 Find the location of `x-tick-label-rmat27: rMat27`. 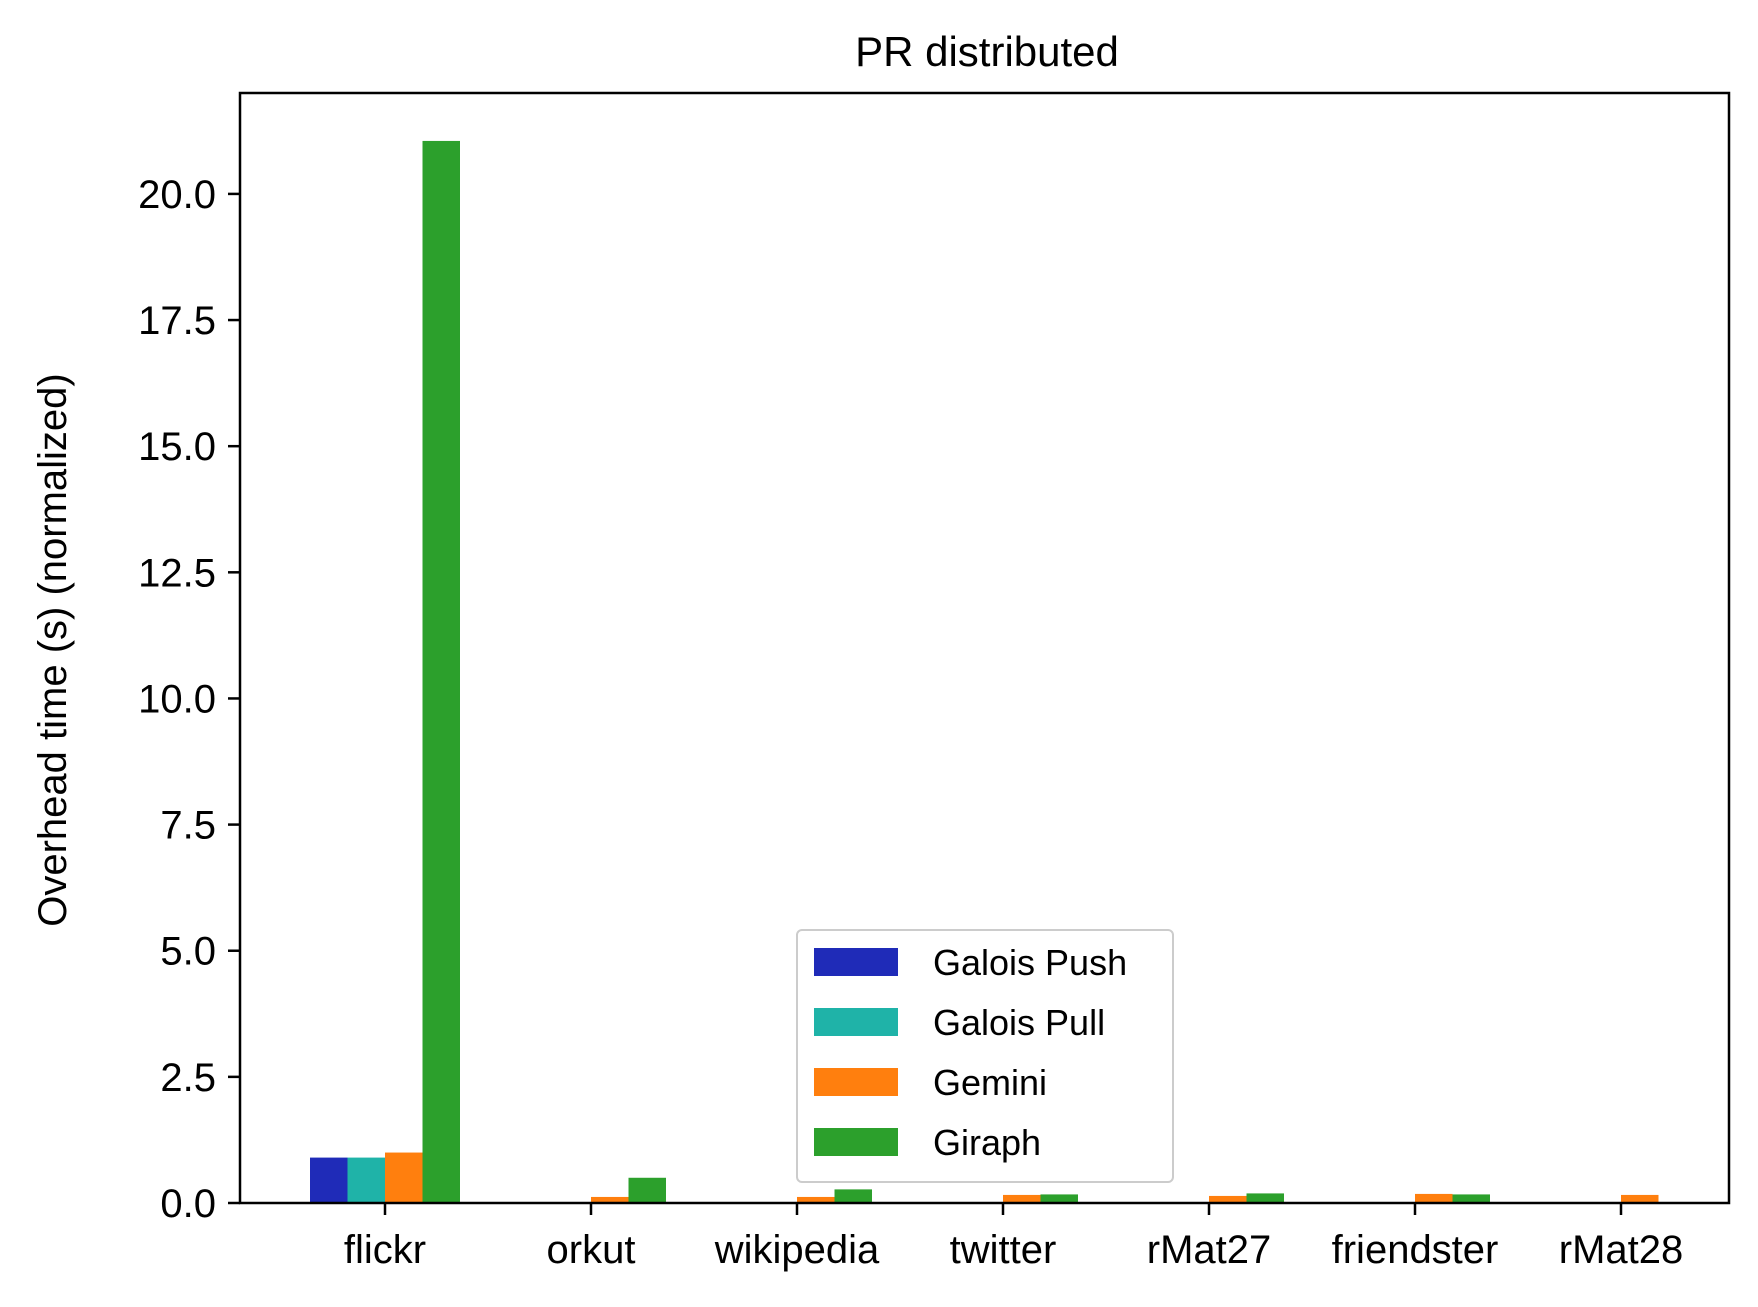

x-tick-label-rmat27: rMat27 is located at coordinates (1209, 1250).